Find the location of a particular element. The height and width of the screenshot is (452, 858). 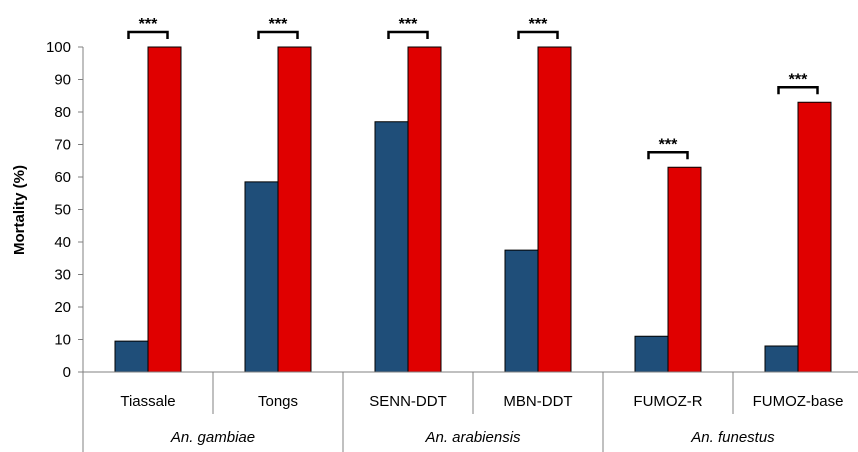

y-tick-label: 60 is located at coordinates (62, 177).